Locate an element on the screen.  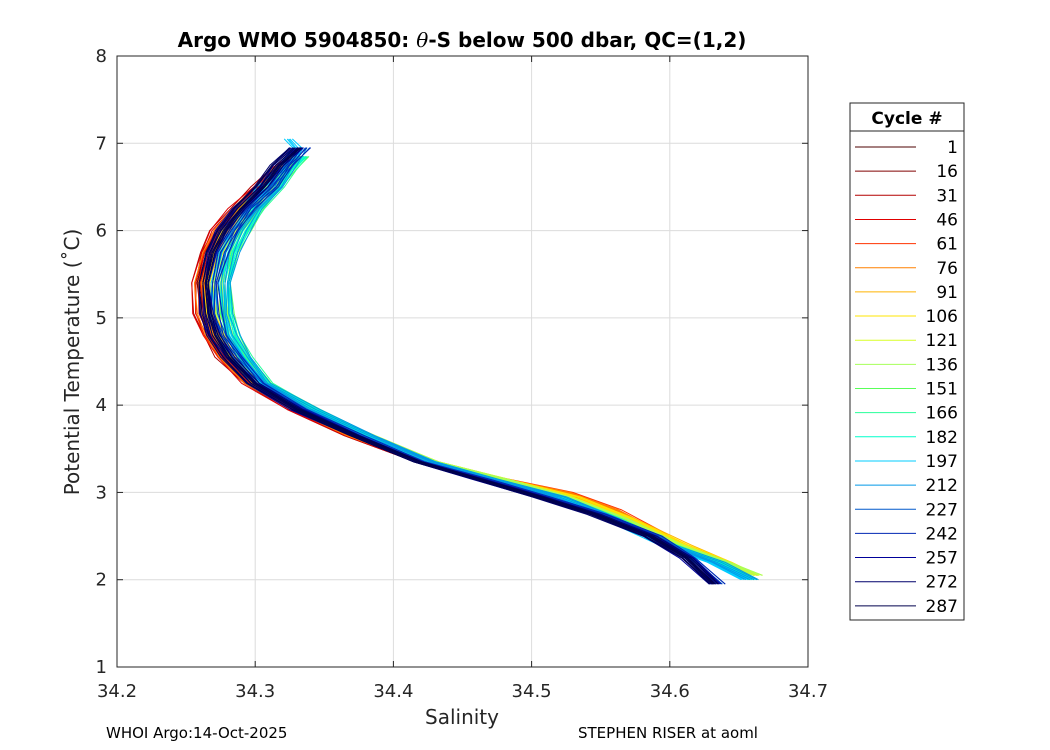
legend-label: 242 is located at coordinates (942, 534).